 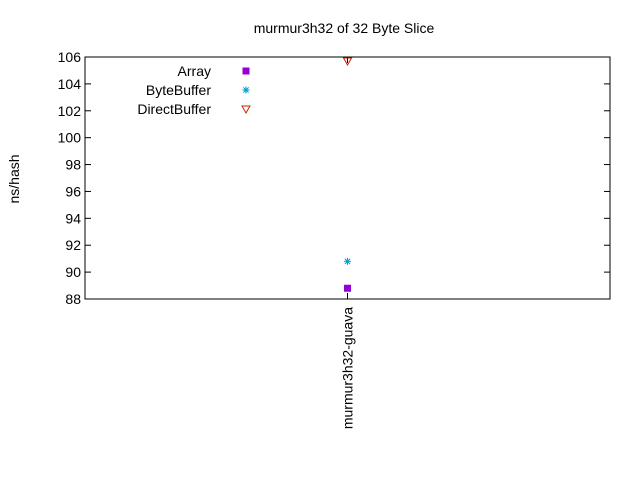 I want to click on y-axis-label: ns/hash, so click(x=14, y=178).